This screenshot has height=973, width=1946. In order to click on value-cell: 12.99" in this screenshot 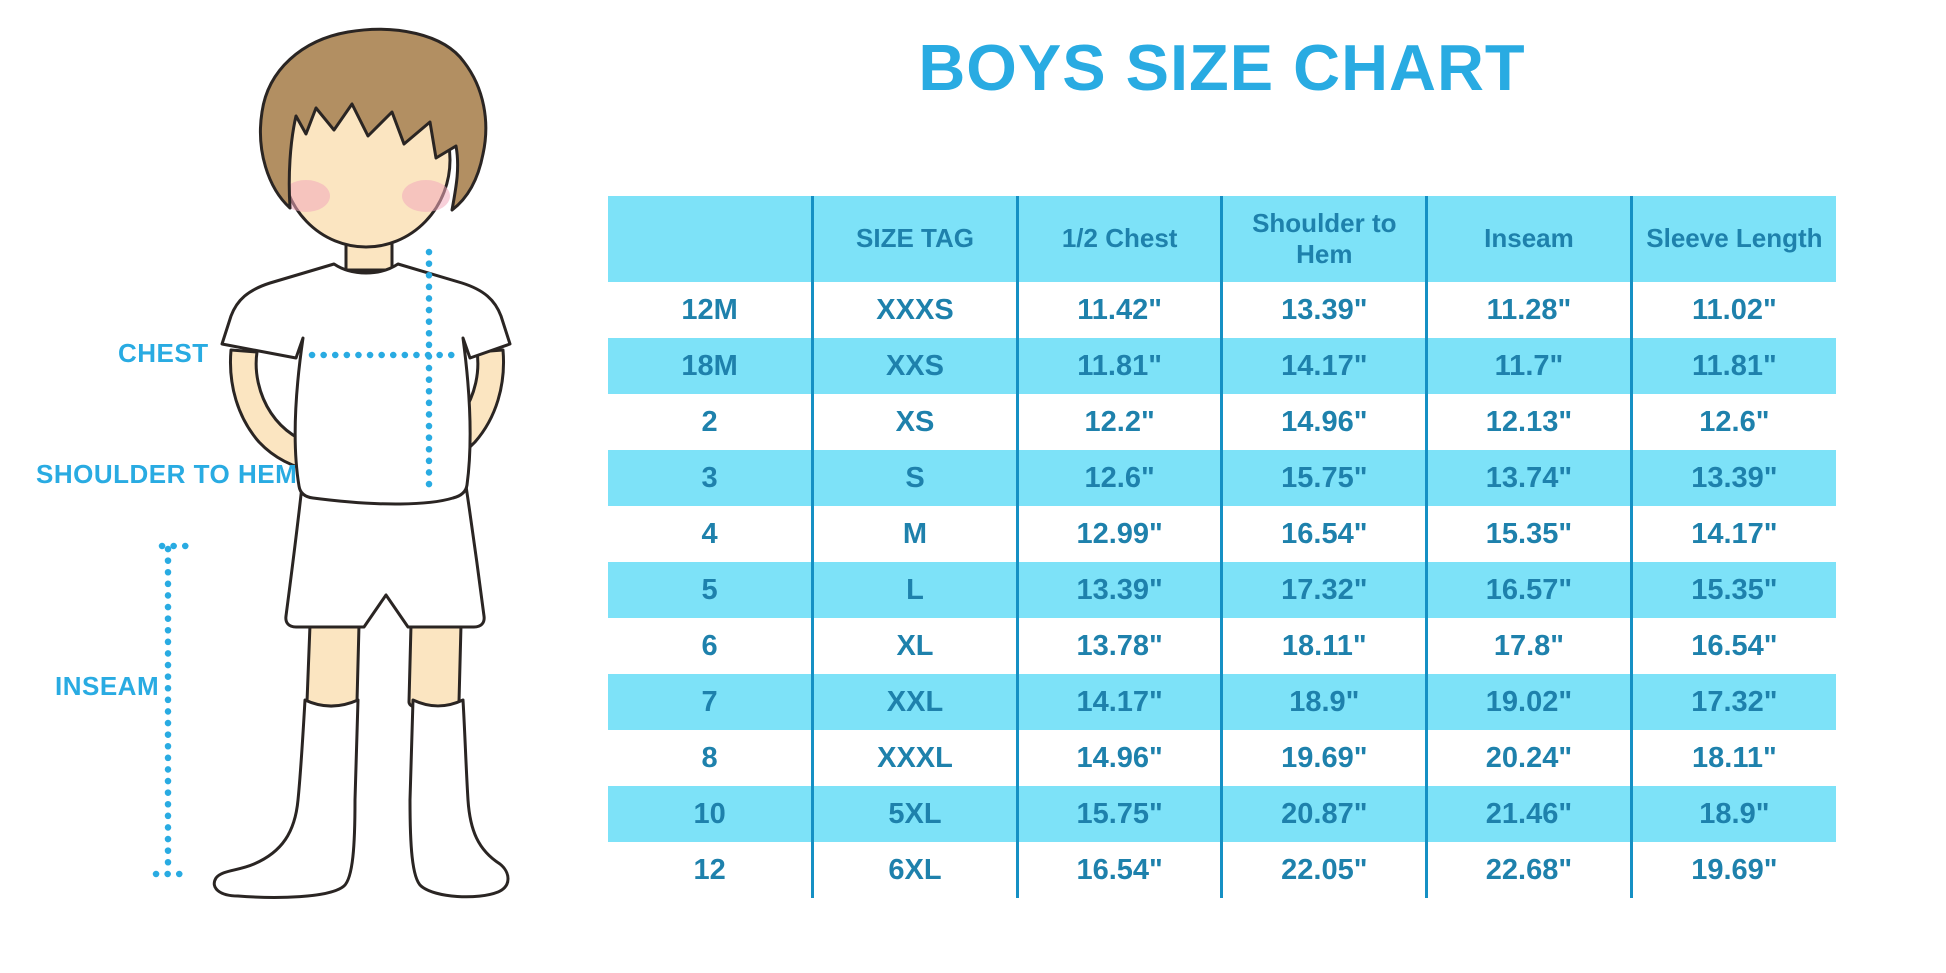, I will do `click(1118, 534)`.